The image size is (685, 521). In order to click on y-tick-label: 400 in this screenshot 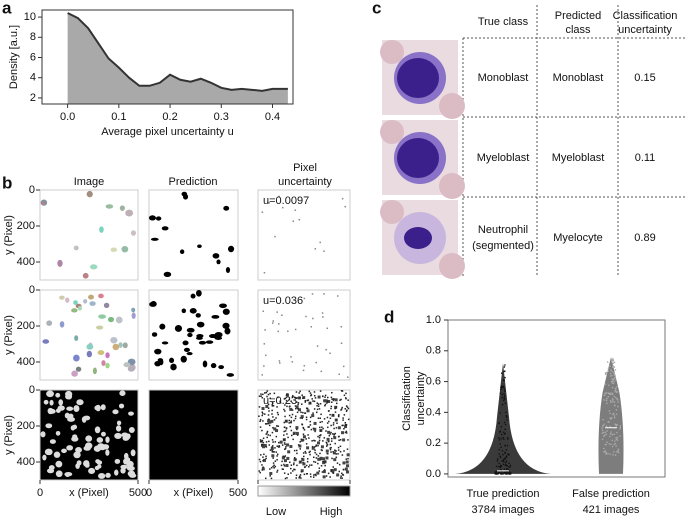, I will do `click(26, 262)`.